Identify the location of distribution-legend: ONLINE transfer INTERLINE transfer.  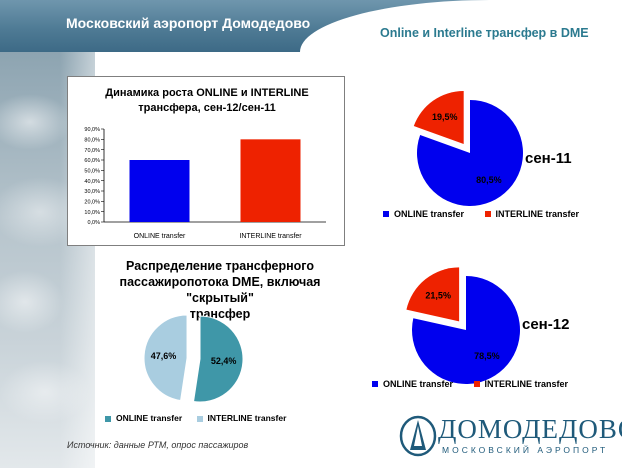
(204, 417).